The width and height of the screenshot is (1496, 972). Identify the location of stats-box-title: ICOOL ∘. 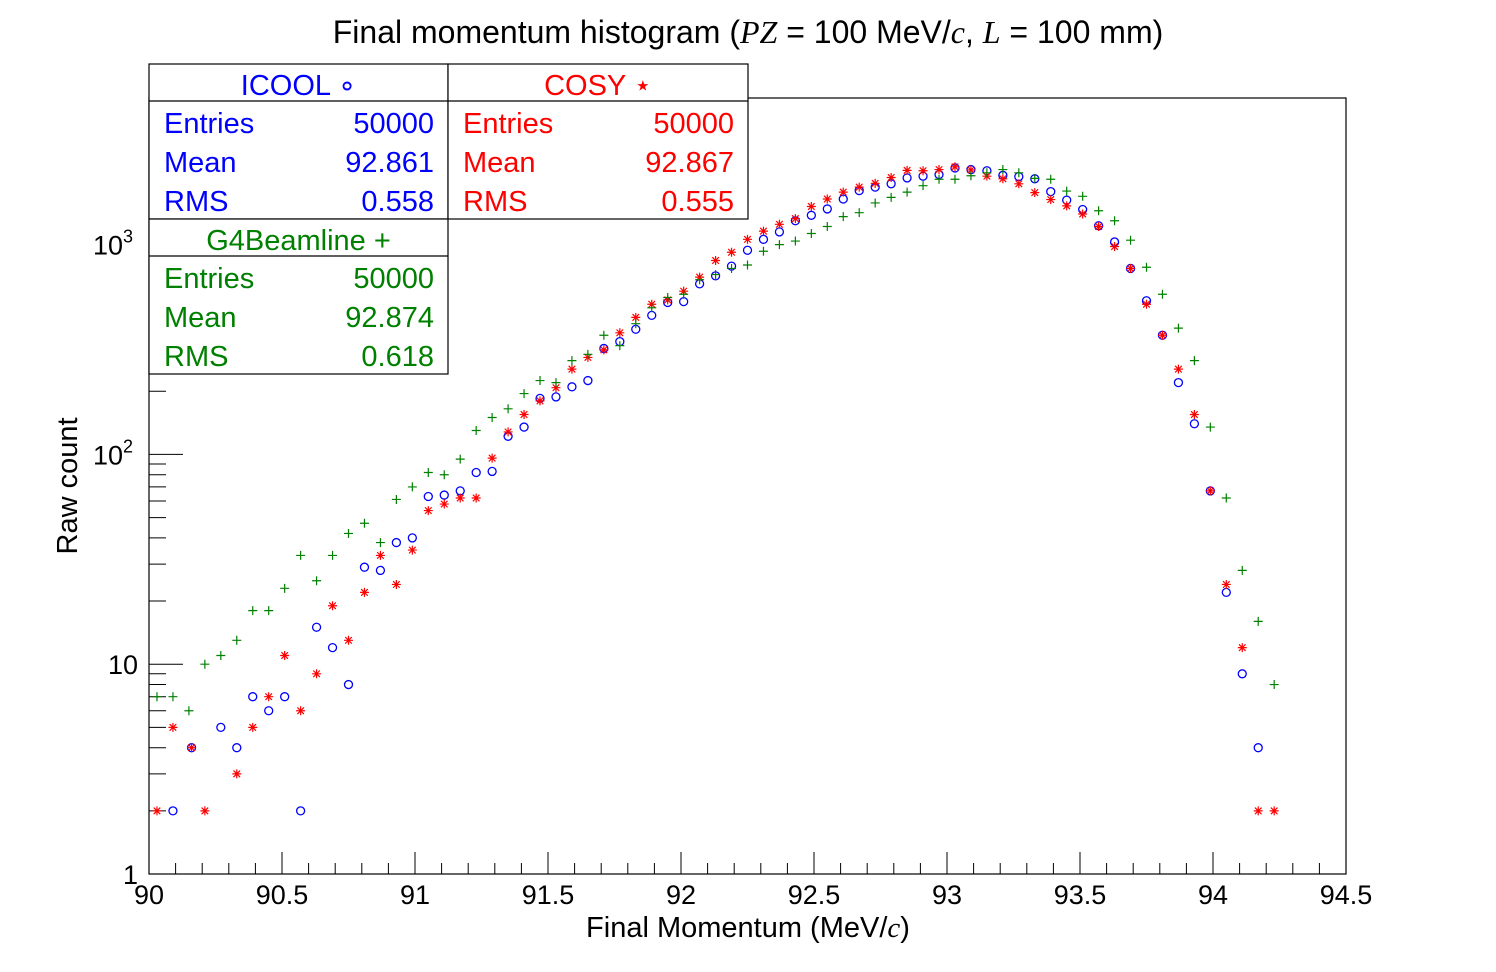
(298, 86).